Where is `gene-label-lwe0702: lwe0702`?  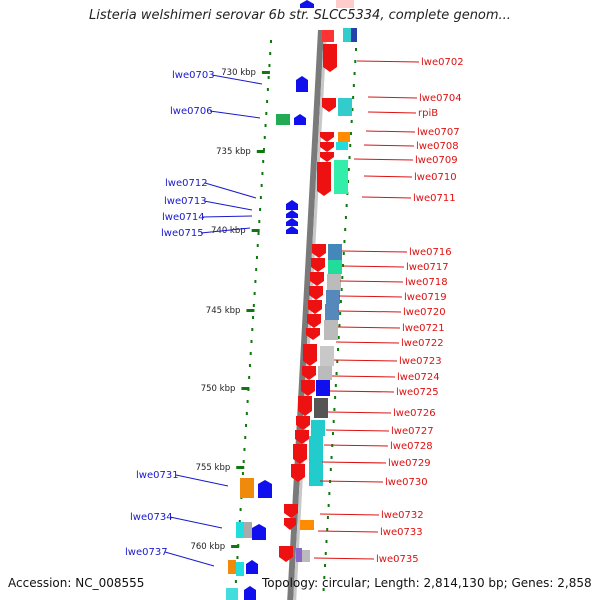 gene-label-lwe0702: lwe0702 is located at coordinates (442, 62).